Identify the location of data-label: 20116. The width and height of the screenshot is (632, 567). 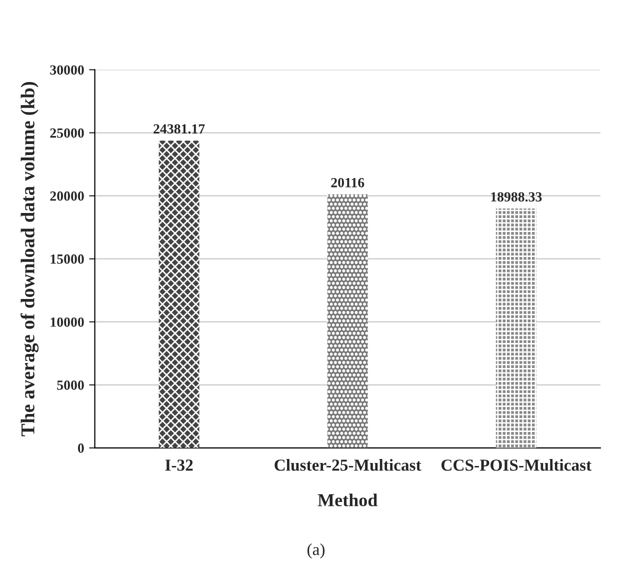
(347, 183).